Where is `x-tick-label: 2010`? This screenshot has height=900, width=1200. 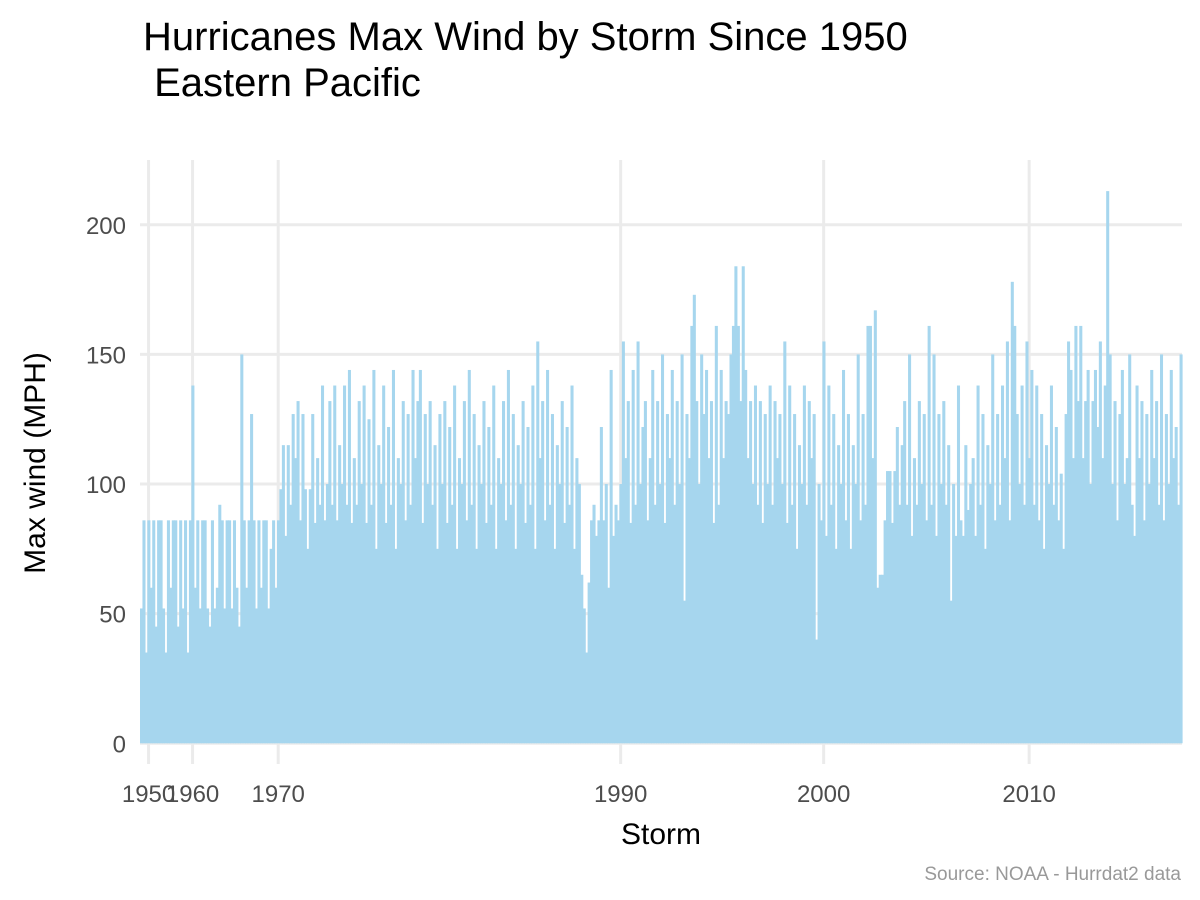 x-tick-label: 2010 is located at coordinates (1028, 794).